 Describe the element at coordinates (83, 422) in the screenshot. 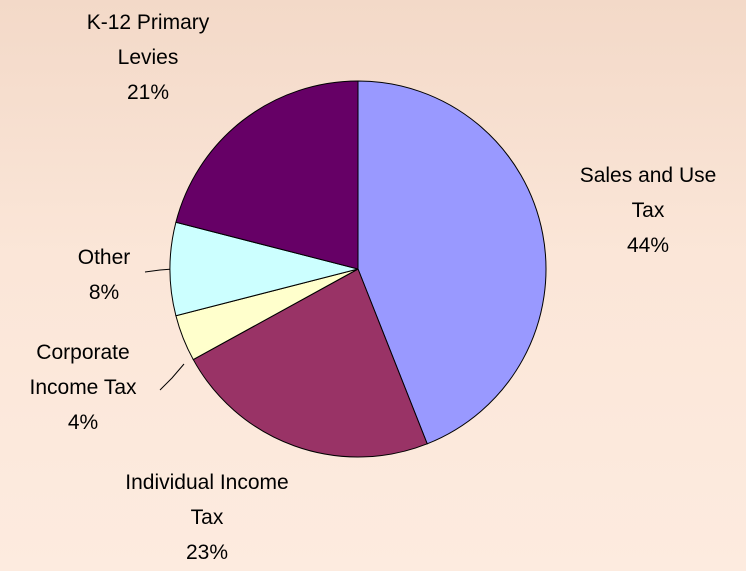

I see `value-label: 4%` at that location.